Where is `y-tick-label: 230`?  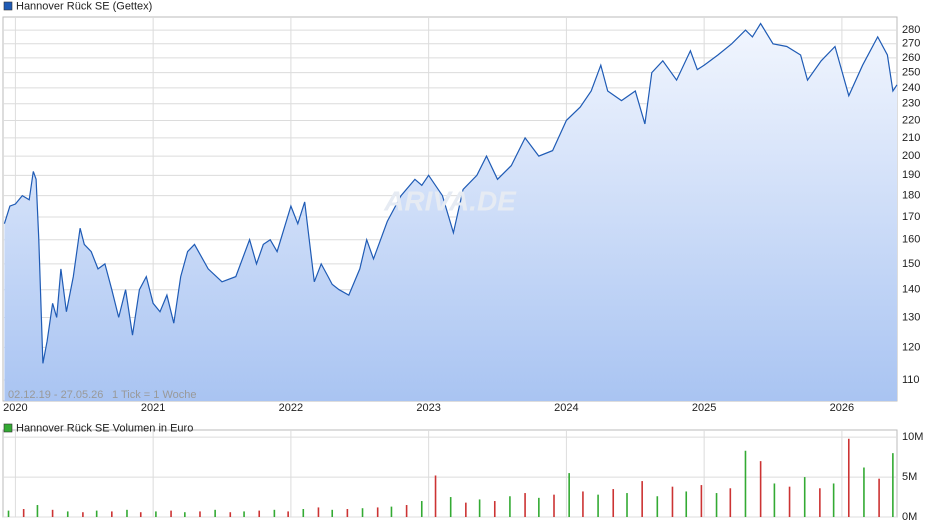 y-tick-label: 230 is located at coordinates (911, 104).